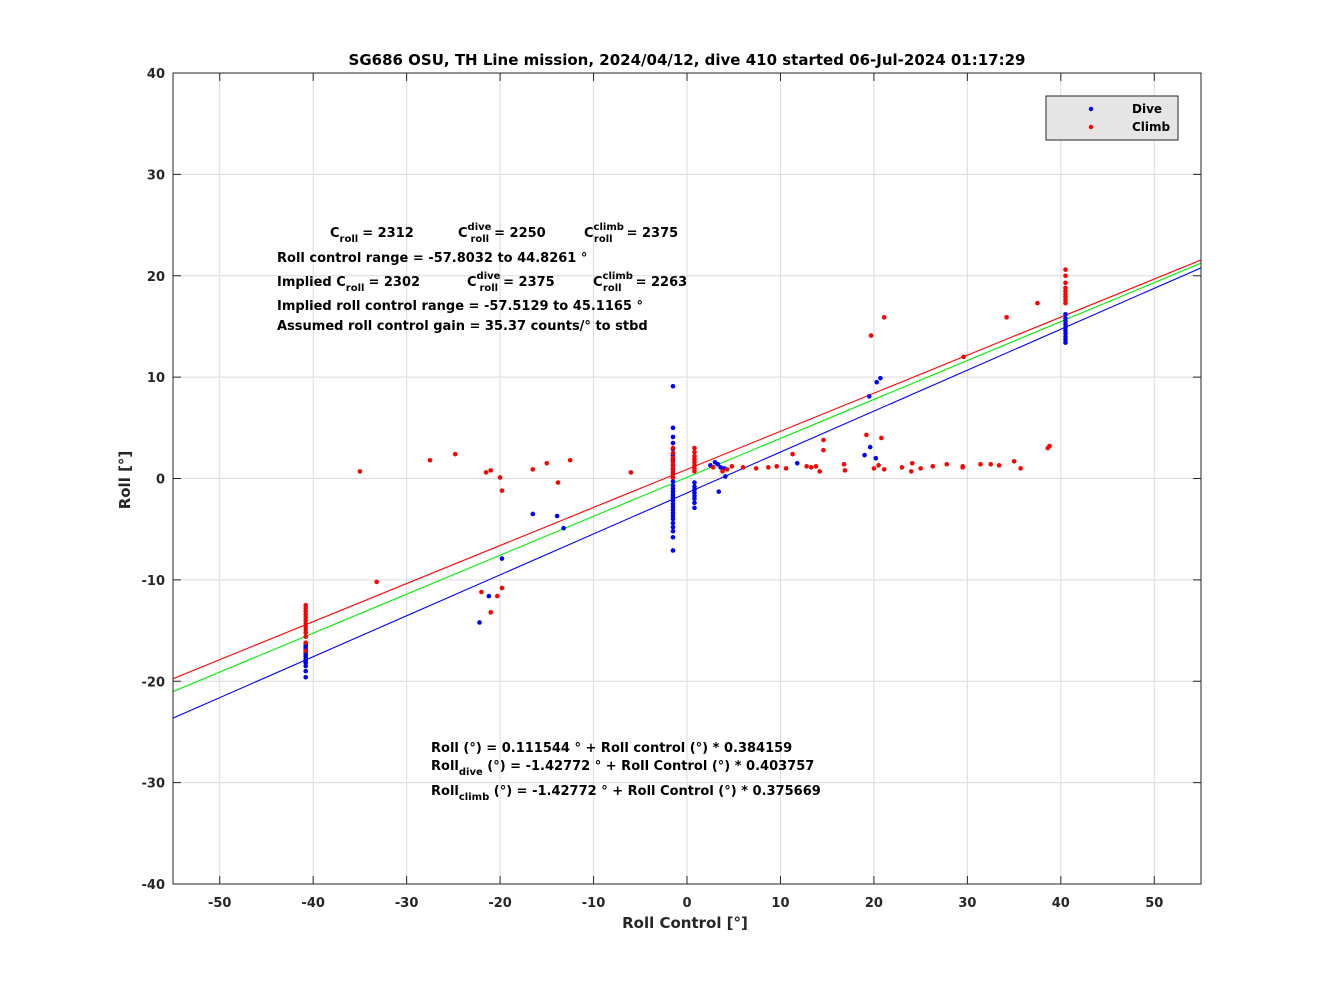 The width and height of the screenshot is (1328, 996). I want to click on y-tick-label: 10, so click(156, 378).